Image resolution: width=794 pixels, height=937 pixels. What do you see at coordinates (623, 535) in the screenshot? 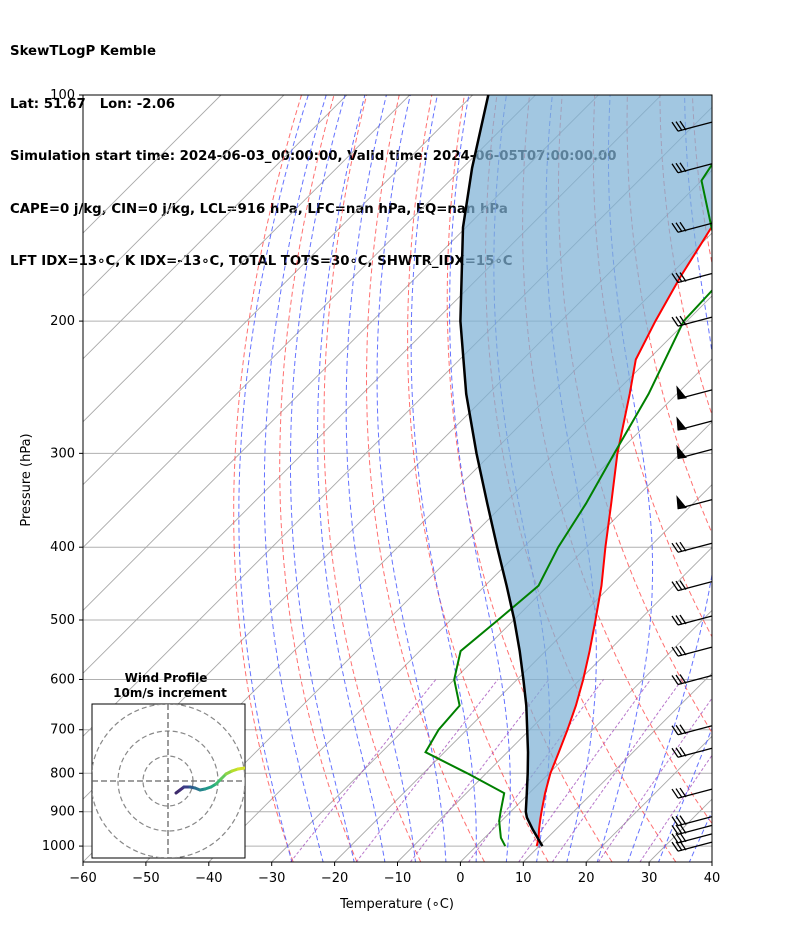
I see `temperature-line` at bounding box center [623, 535].